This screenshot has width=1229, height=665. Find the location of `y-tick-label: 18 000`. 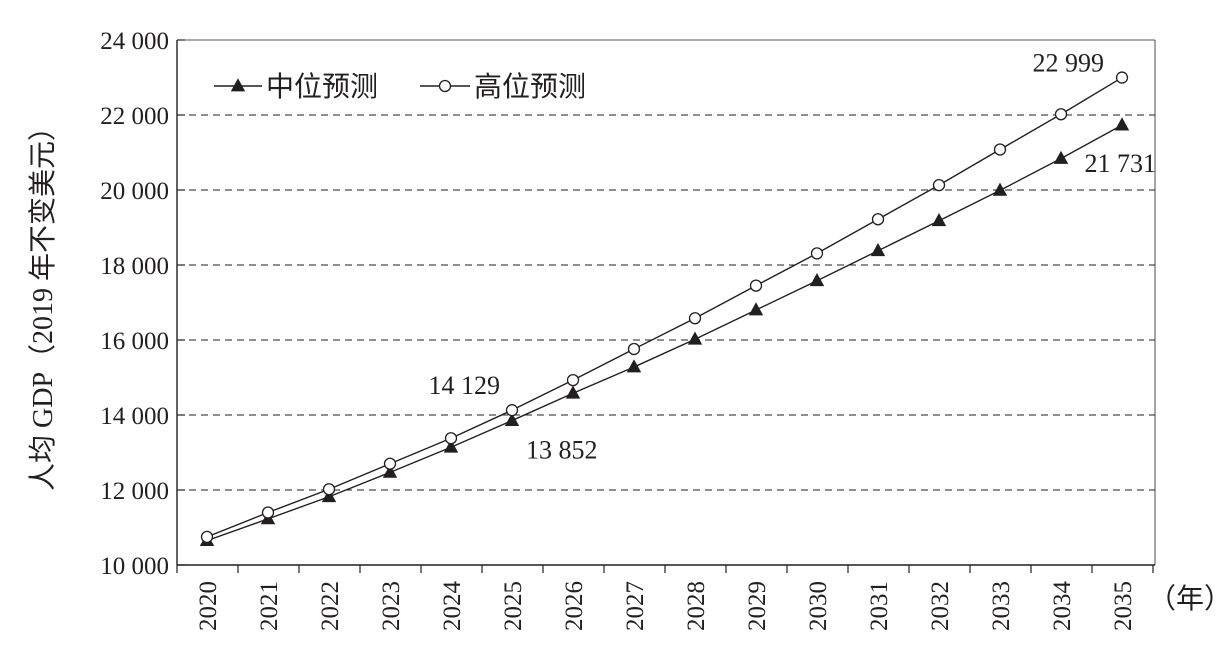

y-tick-label: 18 000 is located at coordinates (134, 266).